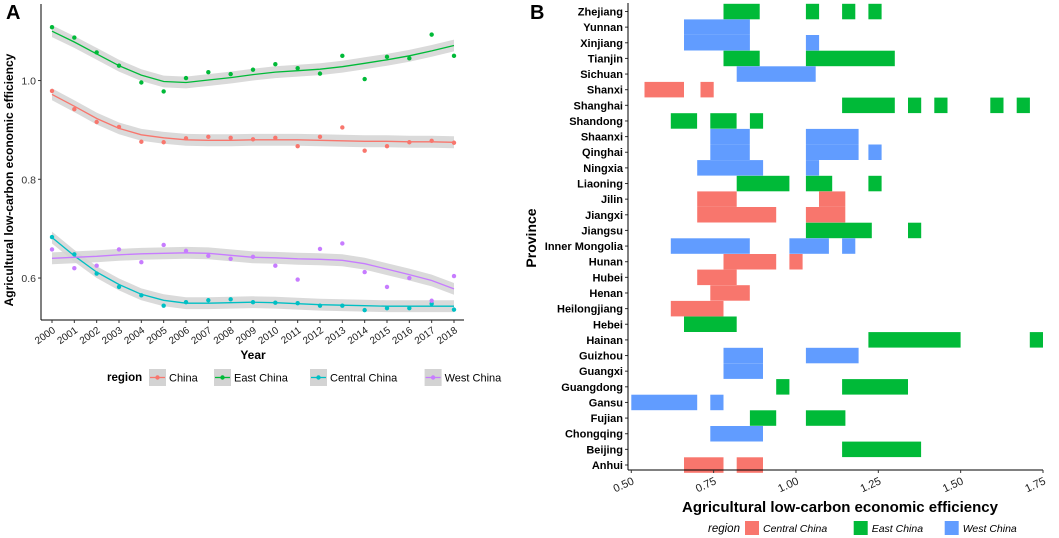 The height and width of the screenshot is (538, 1059). I want to click on tile-hebei, so click(710, 324).